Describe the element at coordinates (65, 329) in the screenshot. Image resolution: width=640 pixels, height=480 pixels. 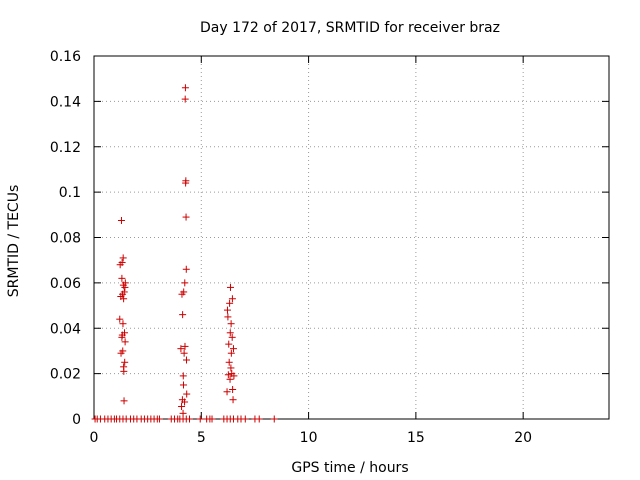
I see `y-tick-label: 0.04` at that location.